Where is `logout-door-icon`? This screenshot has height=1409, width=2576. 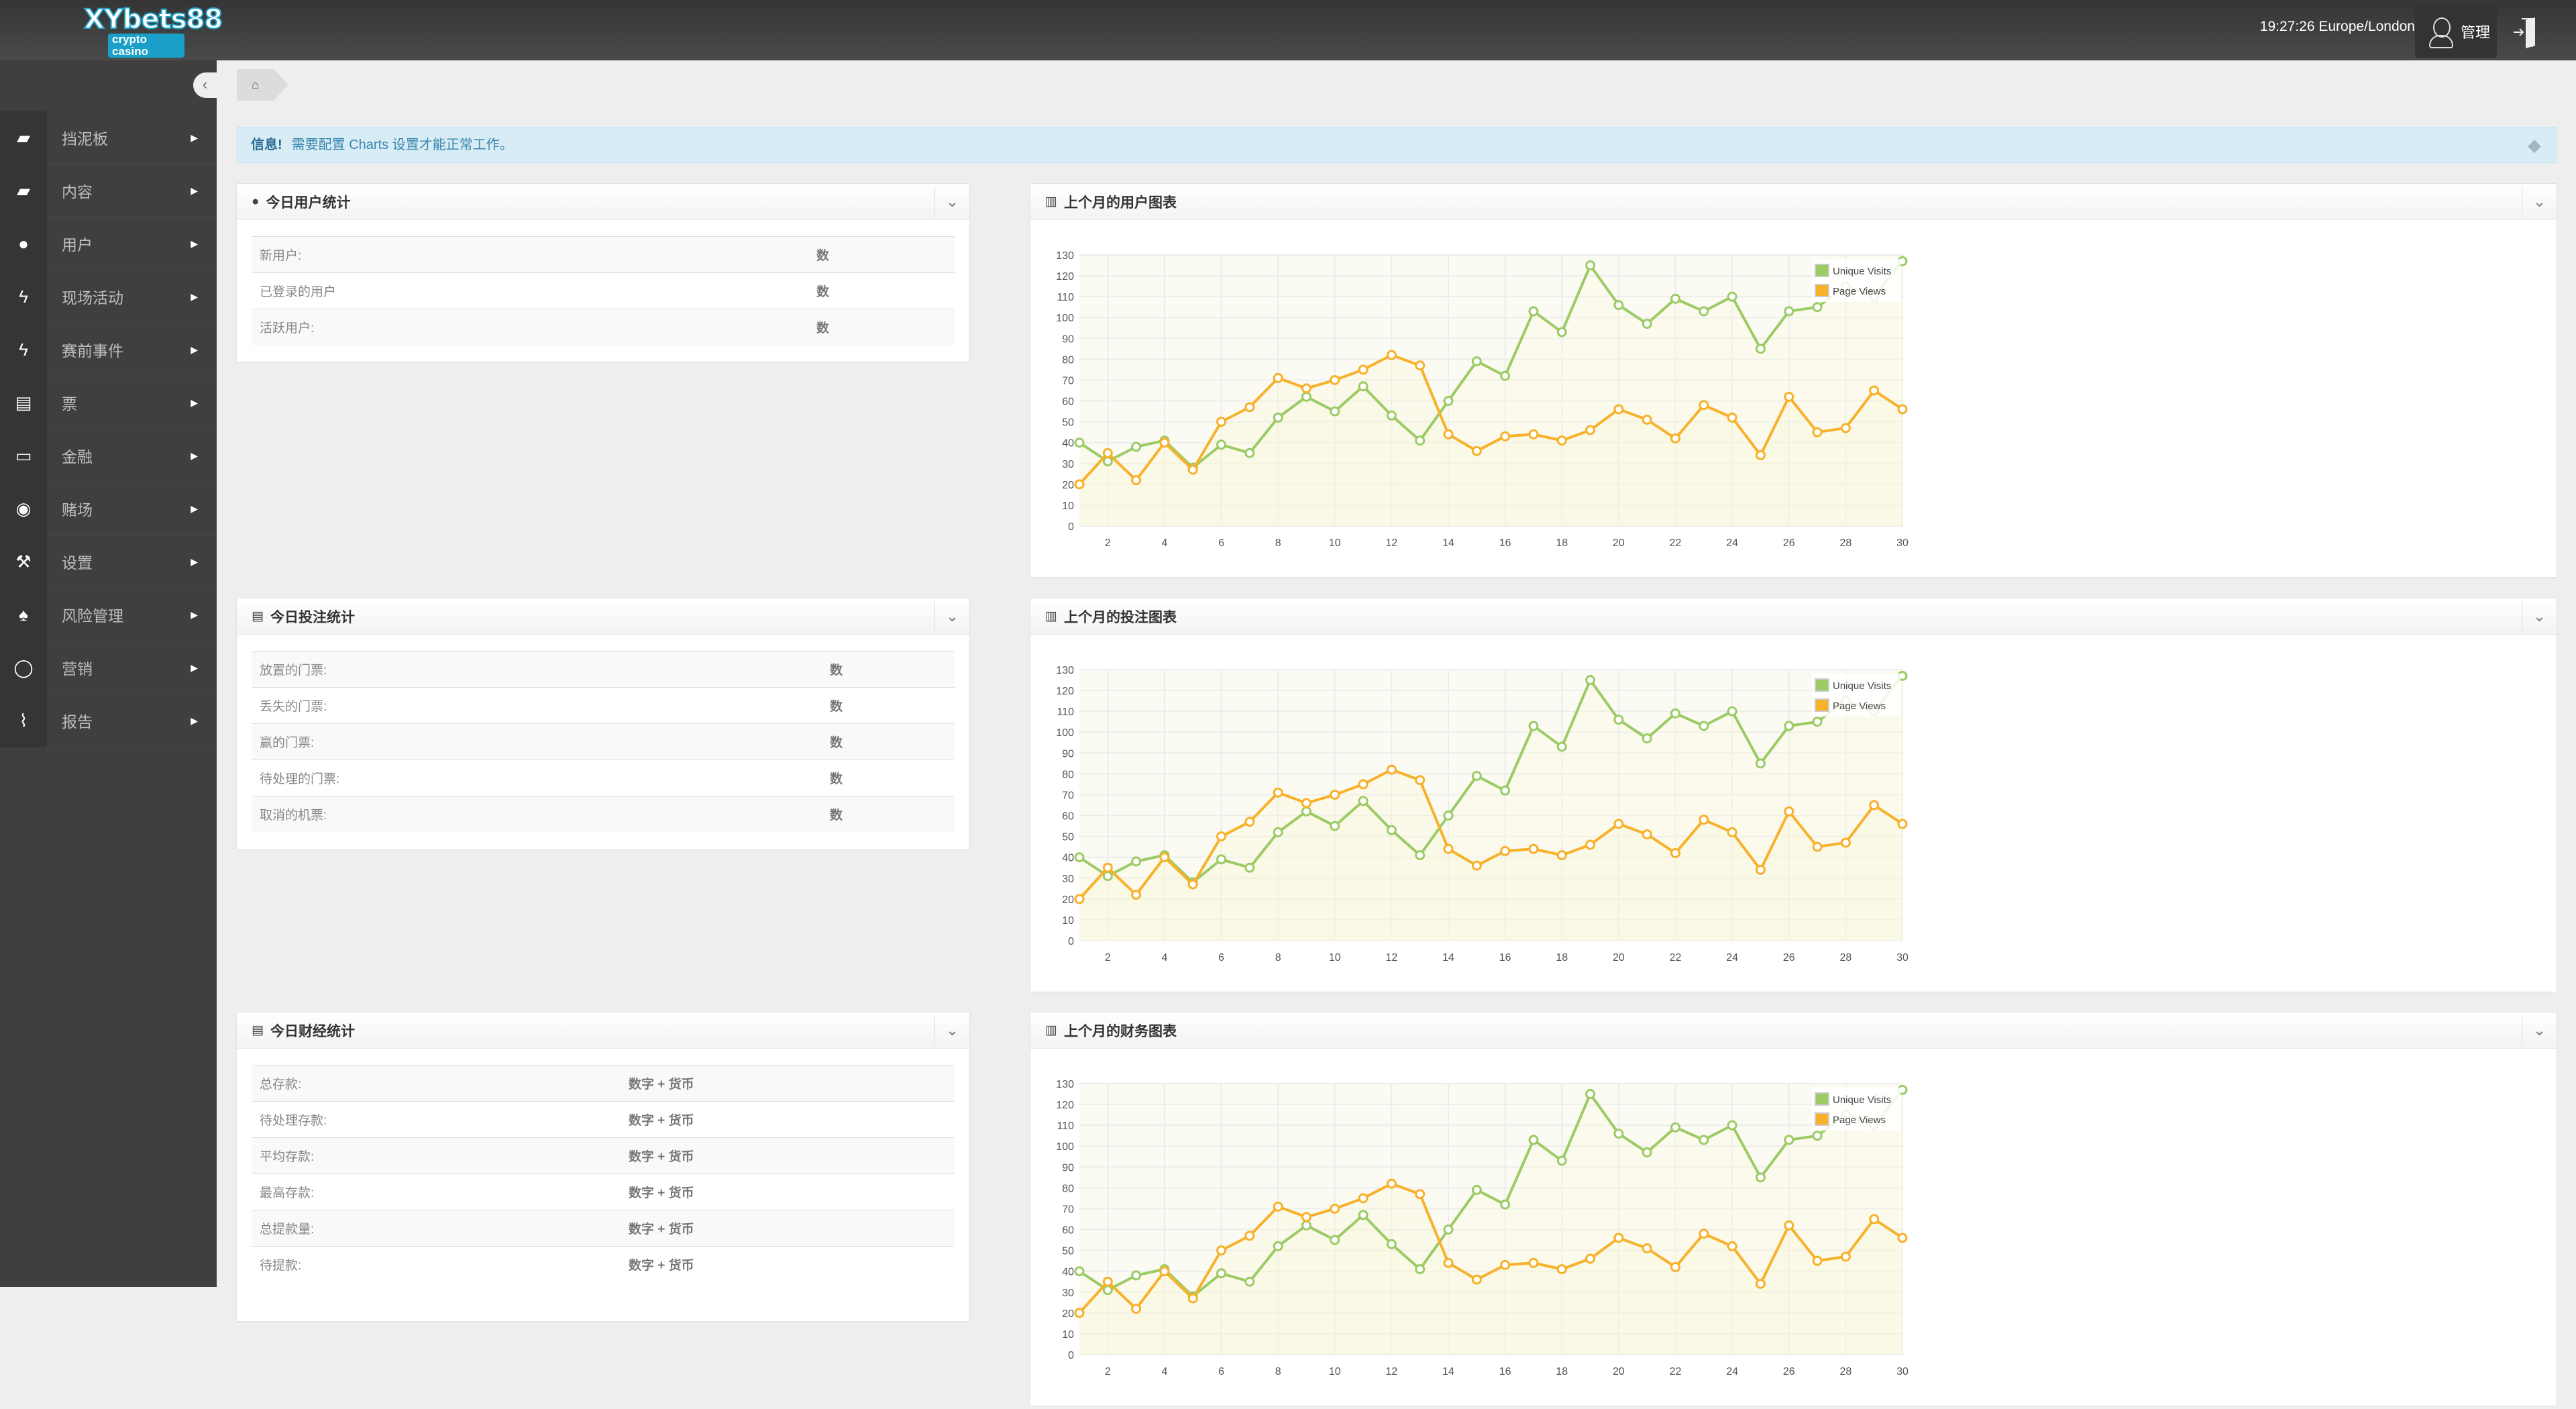
logout-door-icon is located at coordinates (2525, 33).